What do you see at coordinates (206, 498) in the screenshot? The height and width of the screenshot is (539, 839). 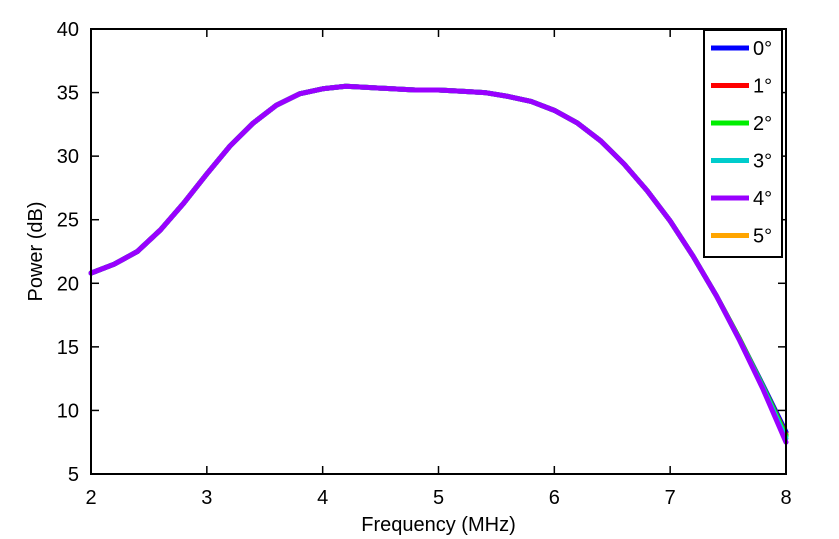 I see `x-tick-label: 3` at bounding box center [206, 498].